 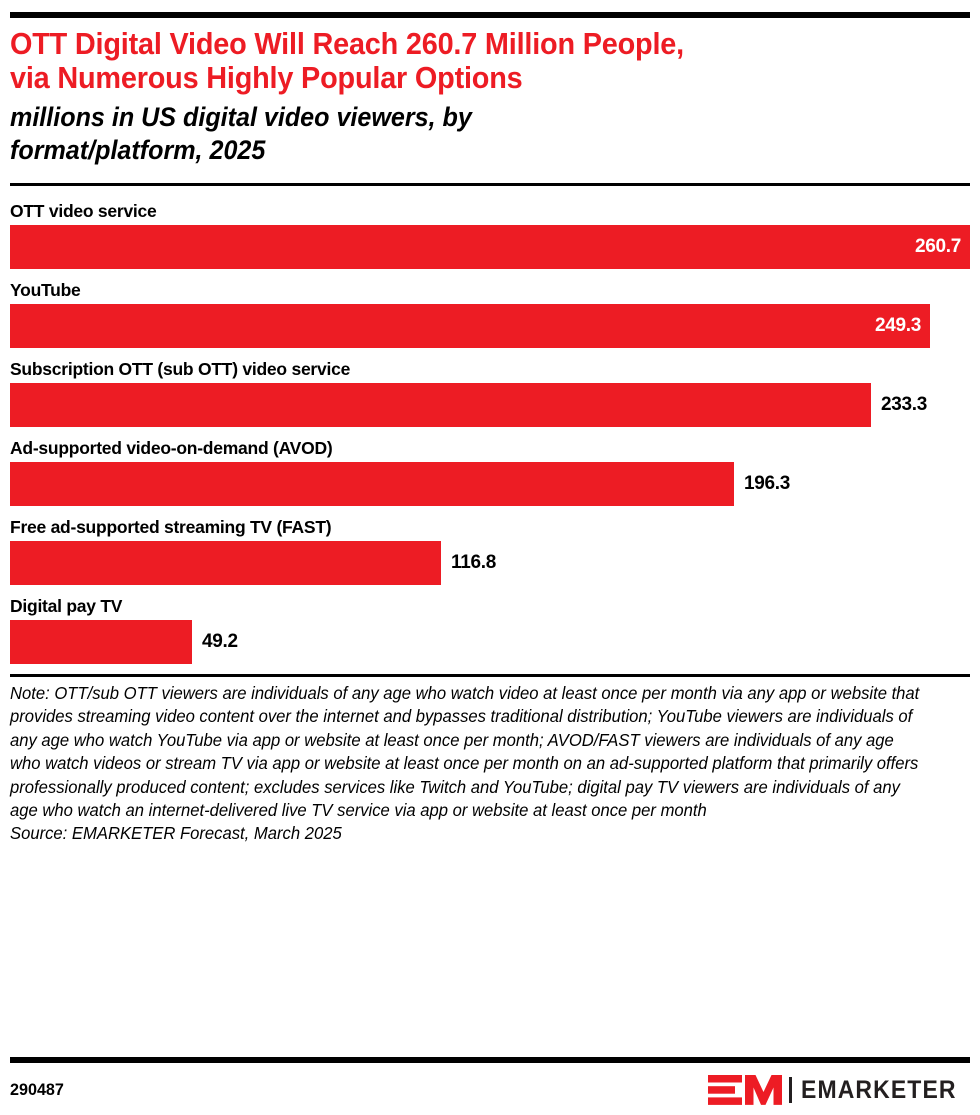 What do you see at coordinates (790, 1090) in the screenshot?
I see `logo-divider` at bounding box center [790, 1090].